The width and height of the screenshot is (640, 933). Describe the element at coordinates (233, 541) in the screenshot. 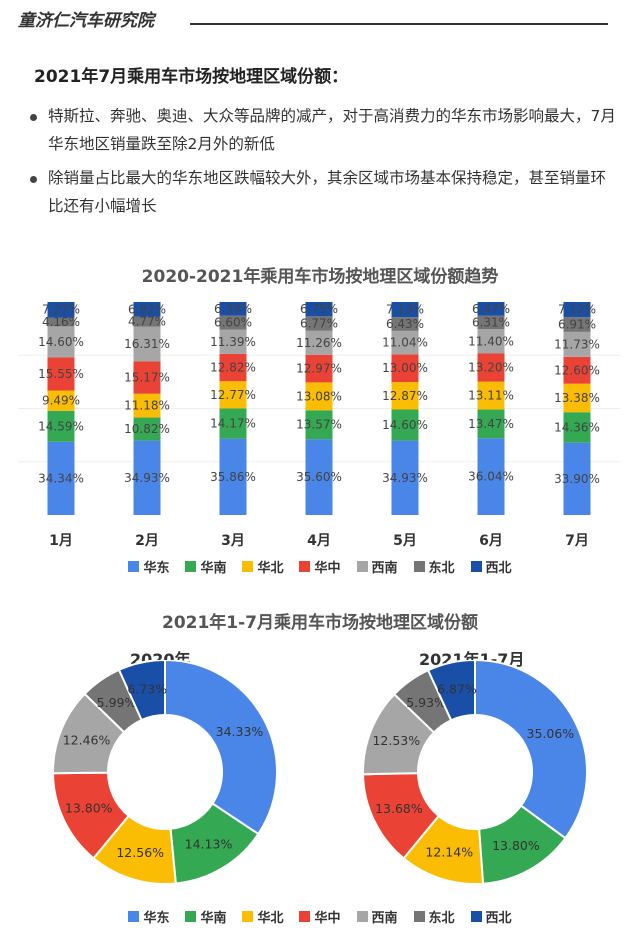

I see `x-tick-label: 3月` at that location.